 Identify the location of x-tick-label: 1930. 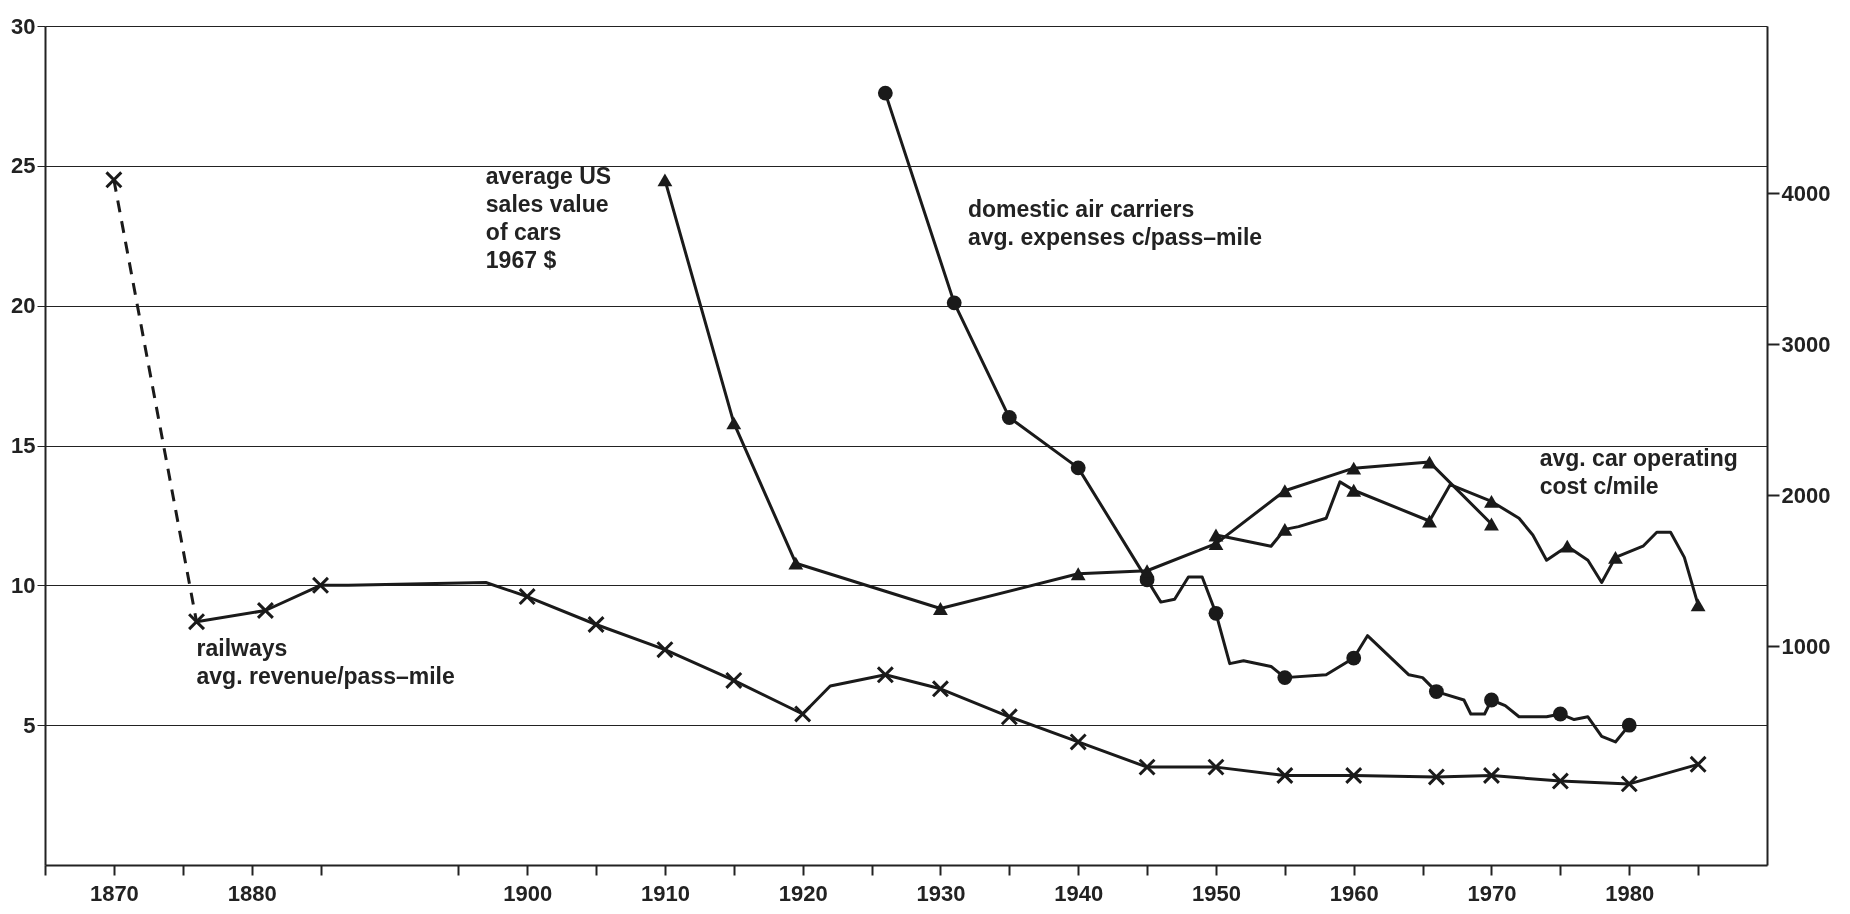
(941, 893).